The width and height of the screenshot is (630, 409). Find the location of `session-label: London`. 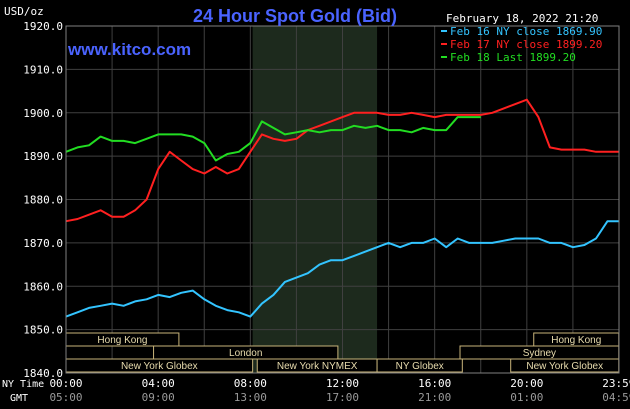

session-label: London is located at coordinates (245, 353).